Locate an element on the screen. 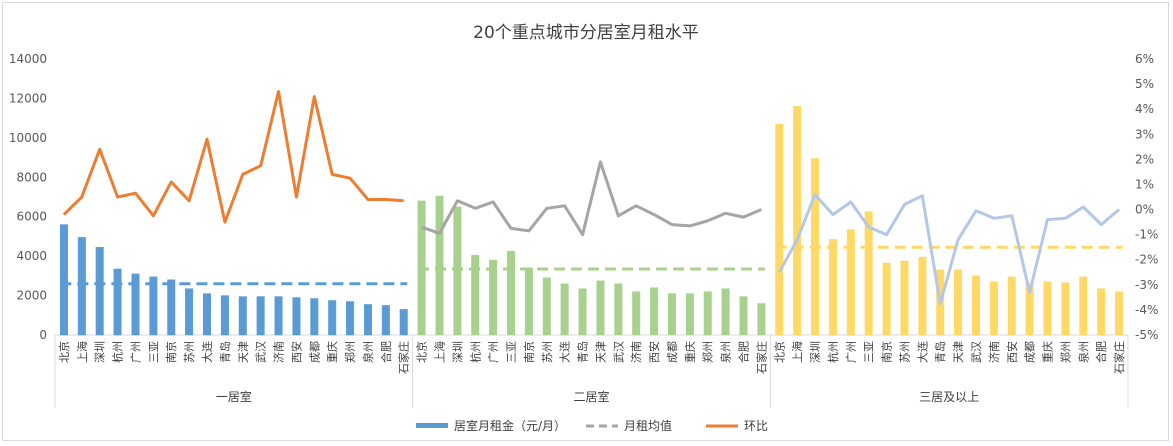  legend-label: 环比 is located at coordinates (756, 426).